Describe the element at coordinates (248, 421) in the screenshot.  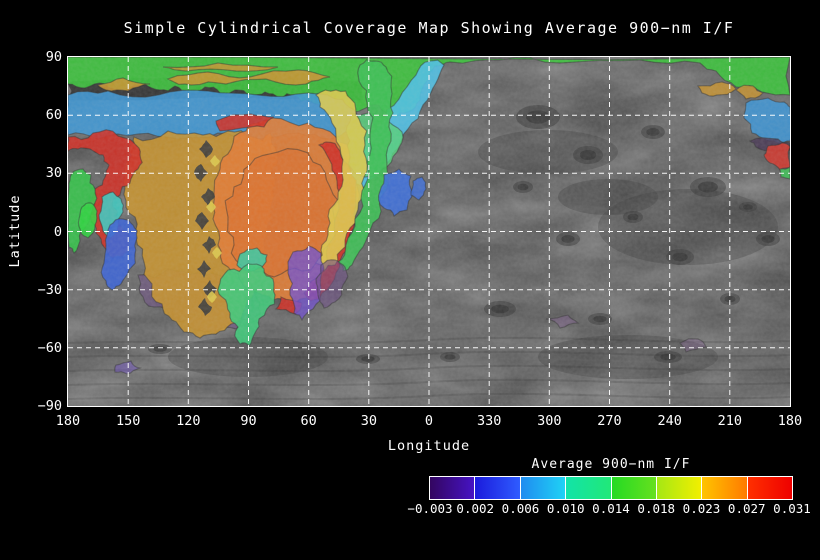
I see `x-tick-label: 90` at that location.